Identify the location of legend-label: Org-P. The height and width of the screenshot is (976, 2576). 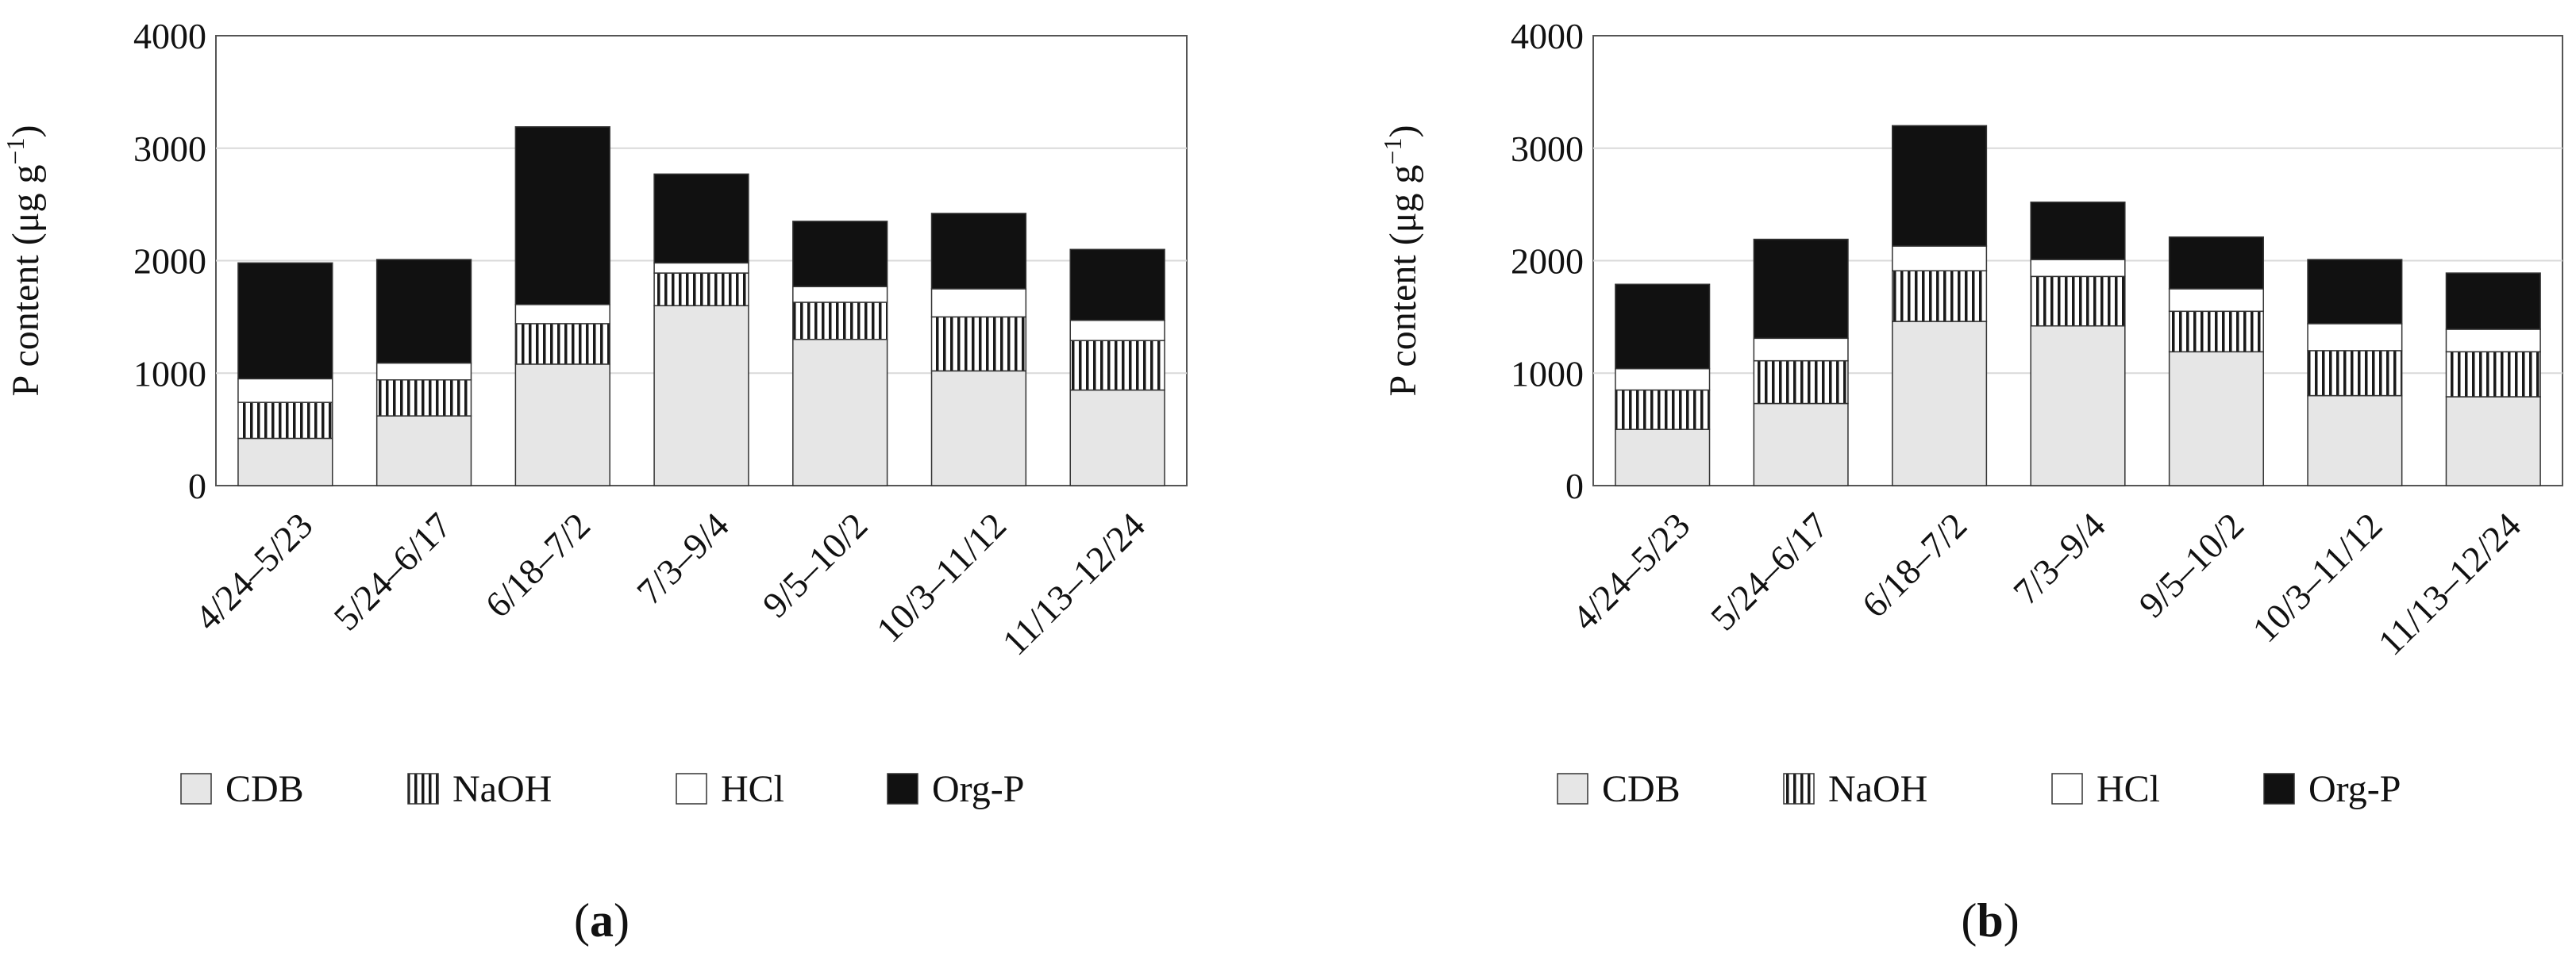
(2354, 789).